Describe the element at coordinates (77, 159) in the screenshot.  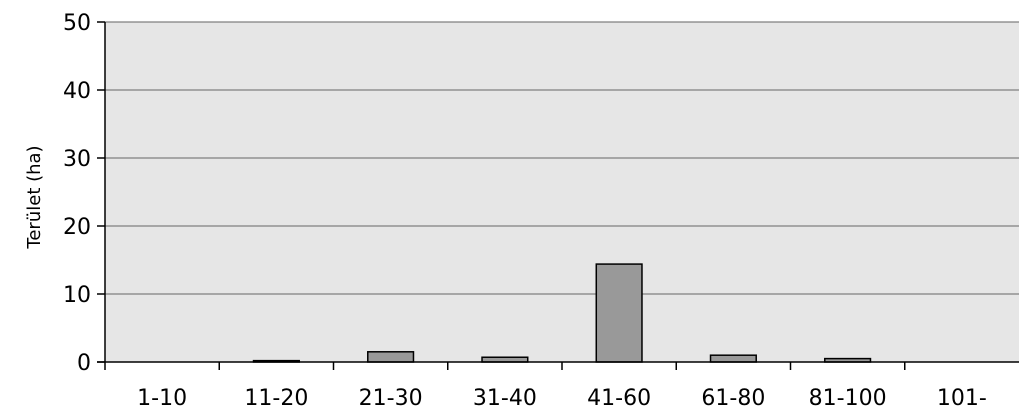
I see `y-tick-label: 30` at that location.